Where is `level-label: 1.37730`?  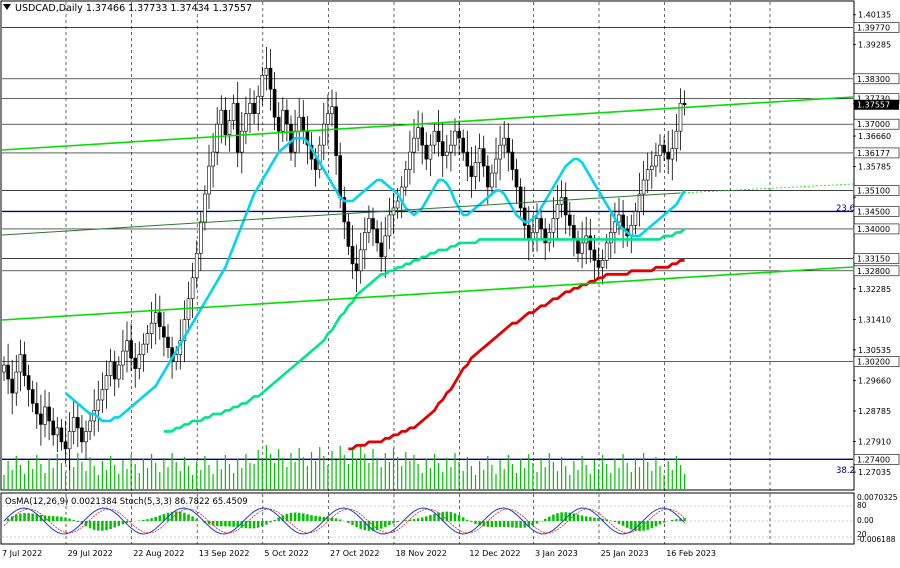 level-label: 1.37730 is located at coordinates (873, 99).